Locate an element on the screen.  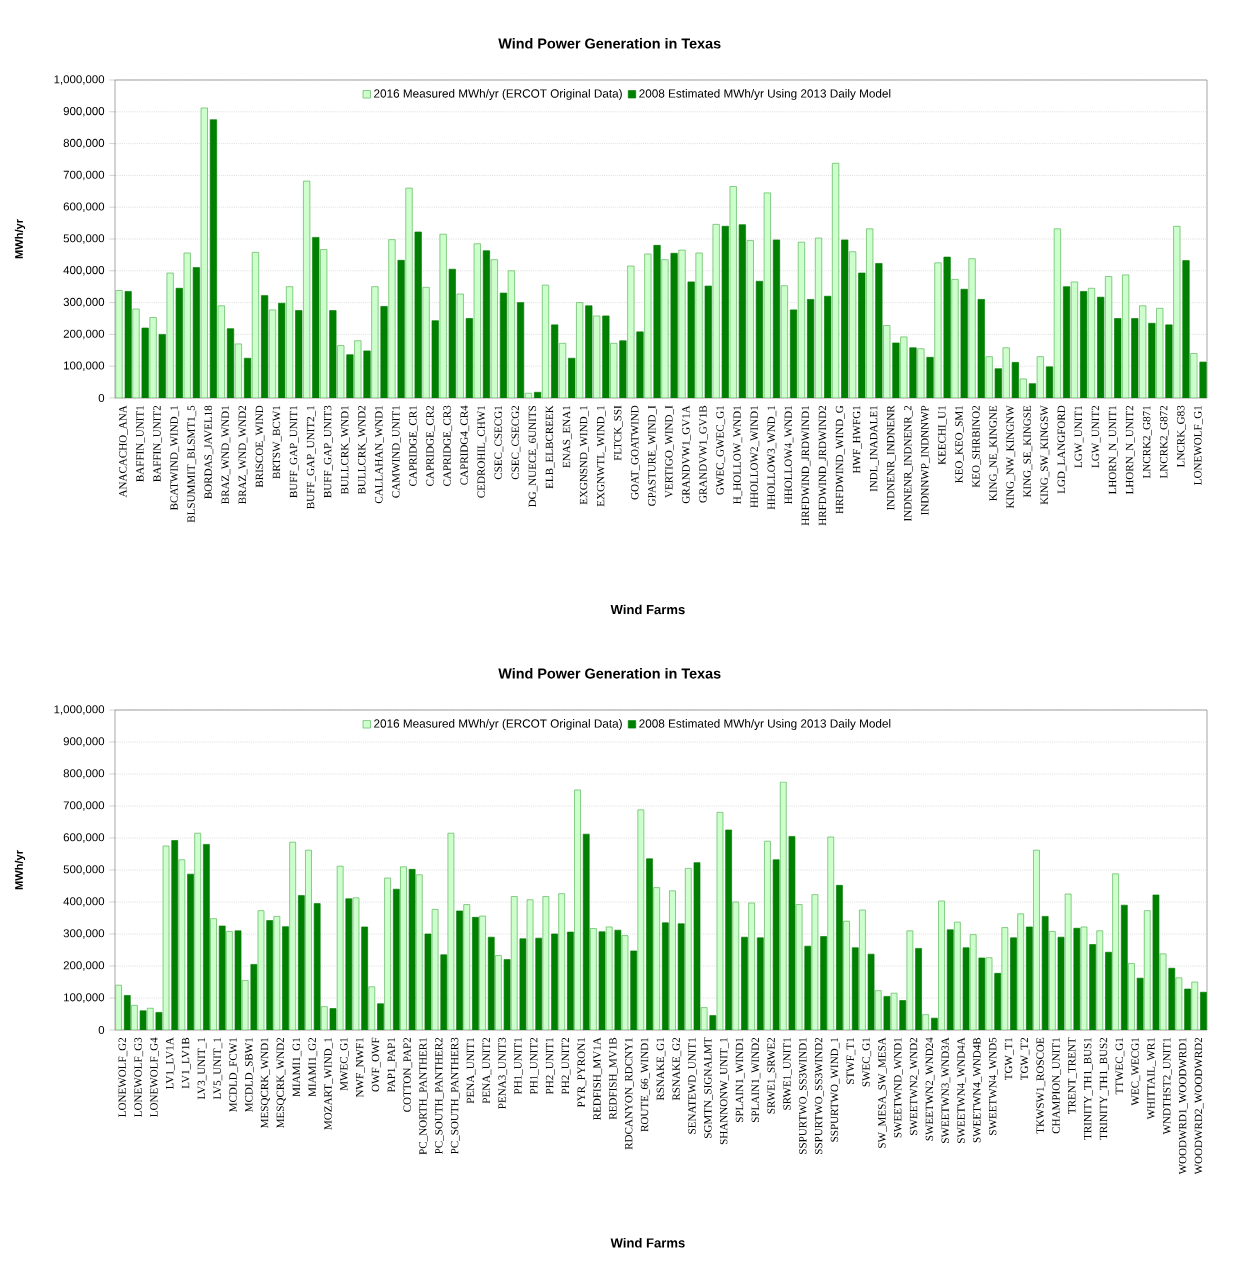
x-tick-label: BLSUMMIT_BLSMT1_5 is located at coordinates (192, 464).